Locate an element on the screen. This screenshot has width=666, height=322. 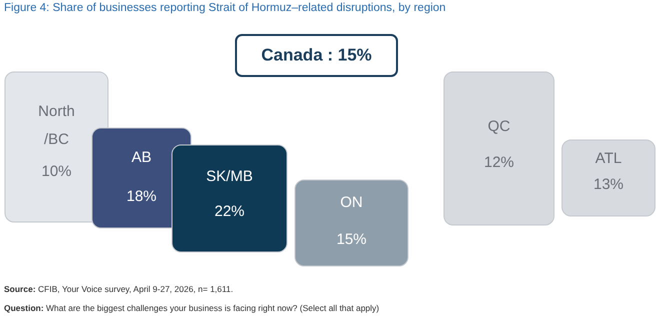
data-label: 13% is located at coordinates (608, 185).